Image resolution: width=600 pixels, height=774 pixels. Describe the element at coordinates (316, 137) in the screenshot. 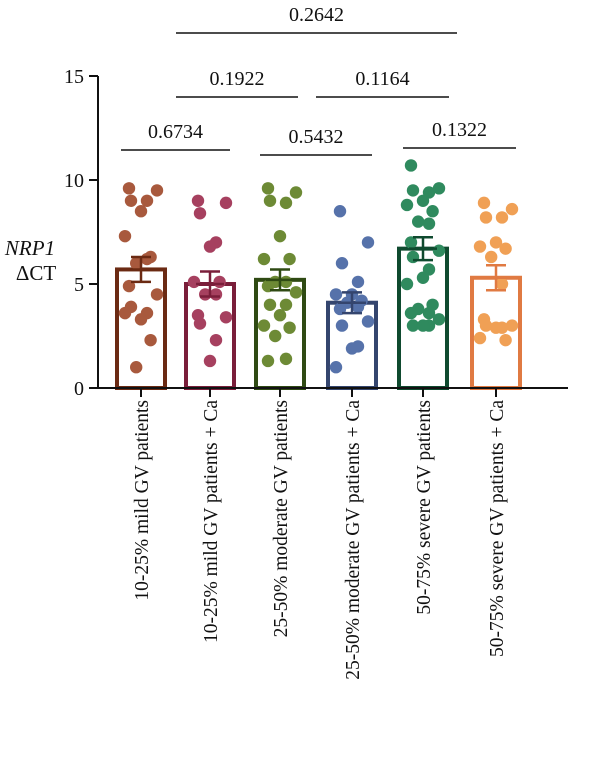

I see `p-value-label: 0.5432` at that location.